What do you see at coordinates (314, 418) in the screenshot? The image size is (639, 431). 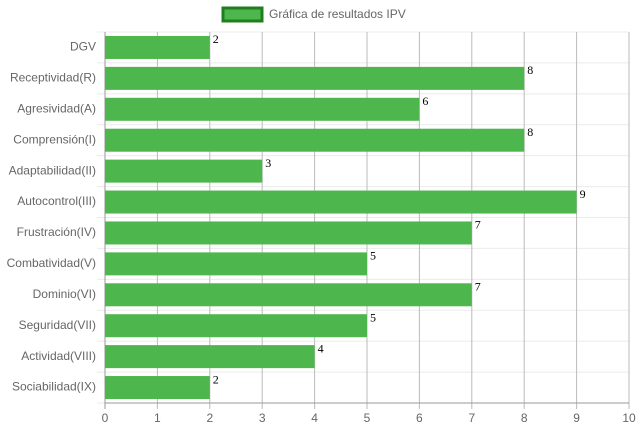 I see `x-tick-label: 4` at bounding box center [314, 418].